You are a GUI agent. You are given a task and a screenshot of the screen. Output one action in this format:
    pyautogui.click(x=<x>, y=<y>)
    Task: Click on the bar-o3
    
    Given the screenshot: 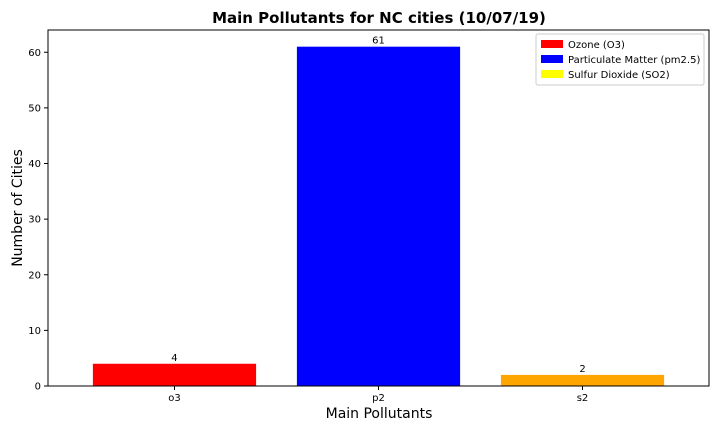 What is the action you would take?
    pyautogui.click(x=174, y=374)
    